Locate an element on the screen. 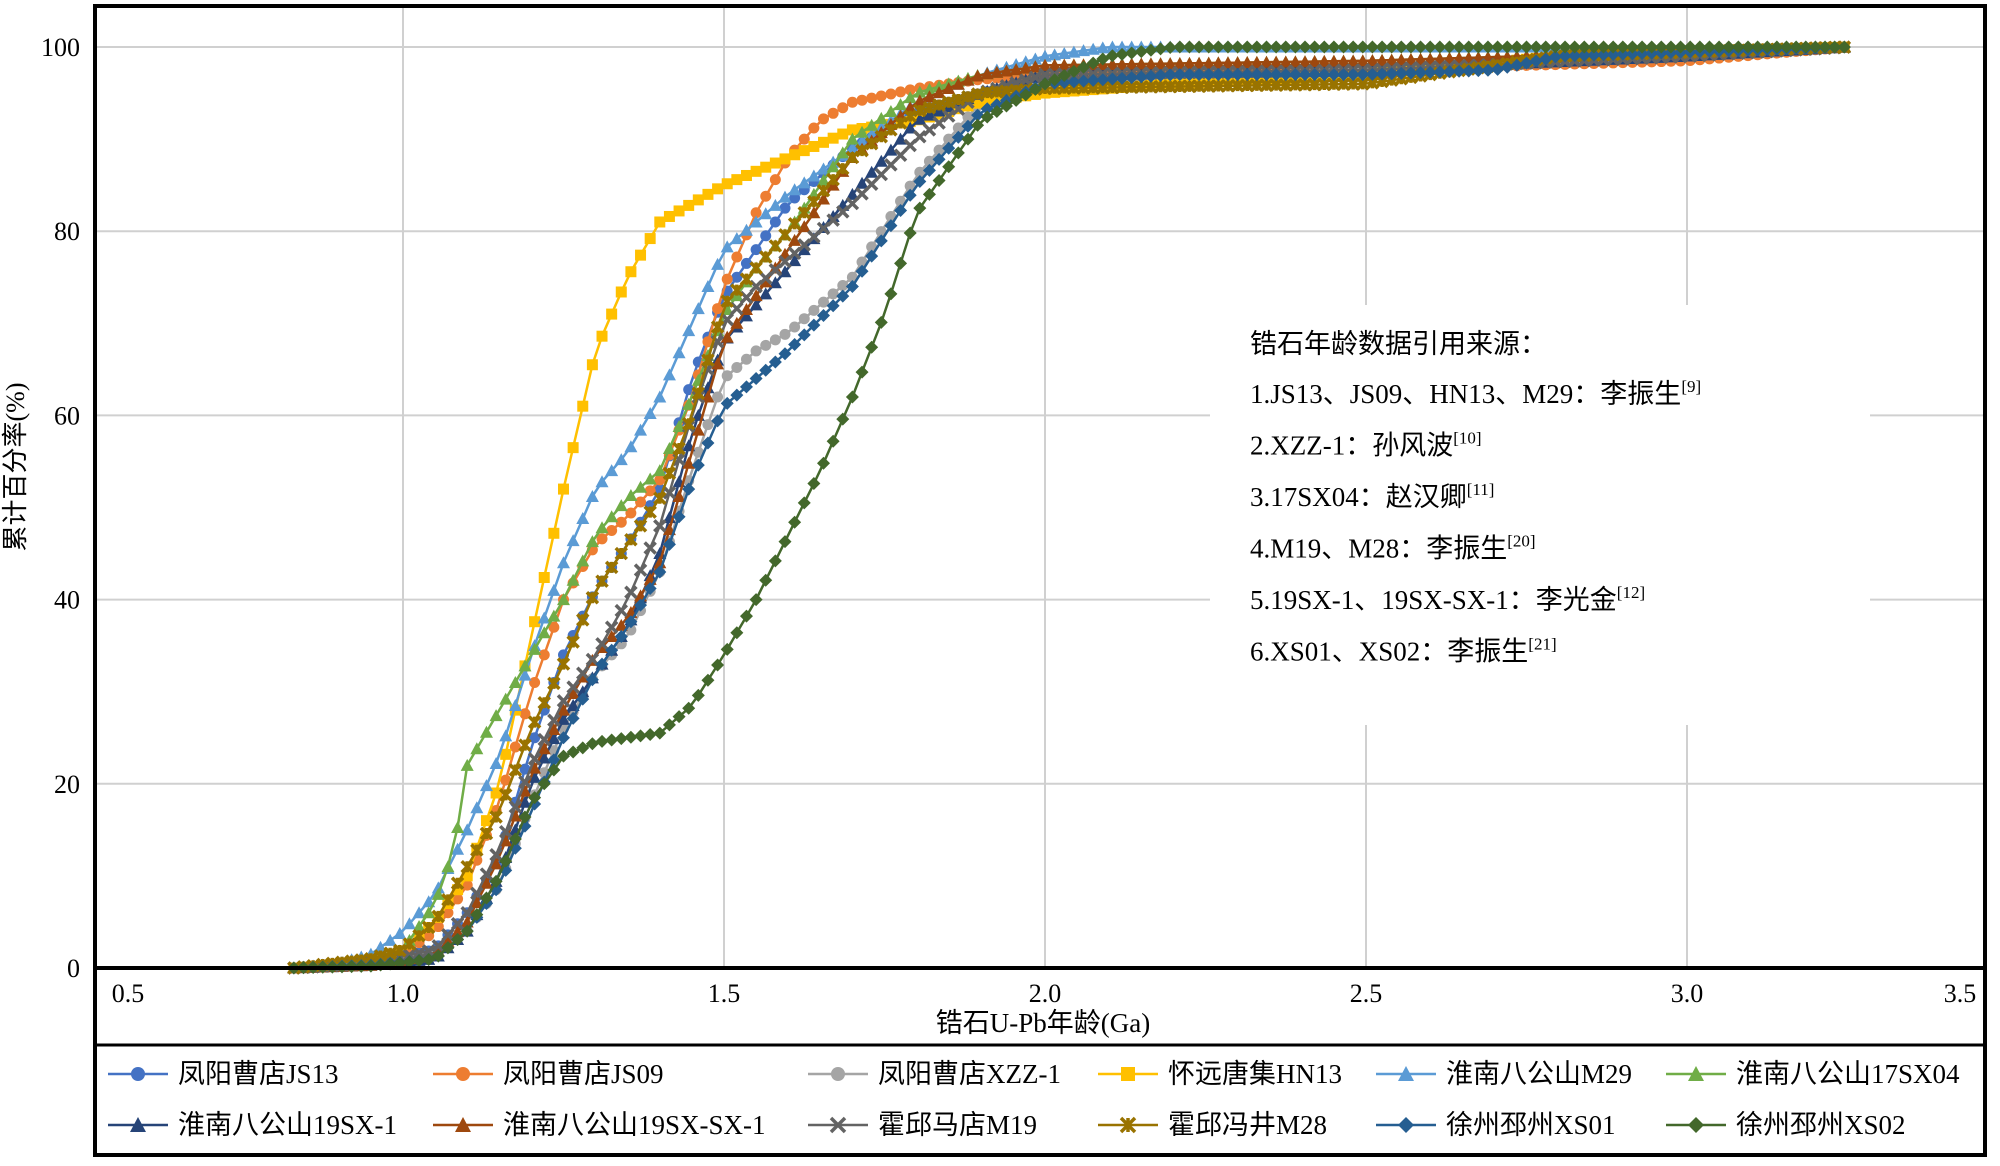  legend-label: 凤阳曹店JS09 is located at coordinates (583, 1074).